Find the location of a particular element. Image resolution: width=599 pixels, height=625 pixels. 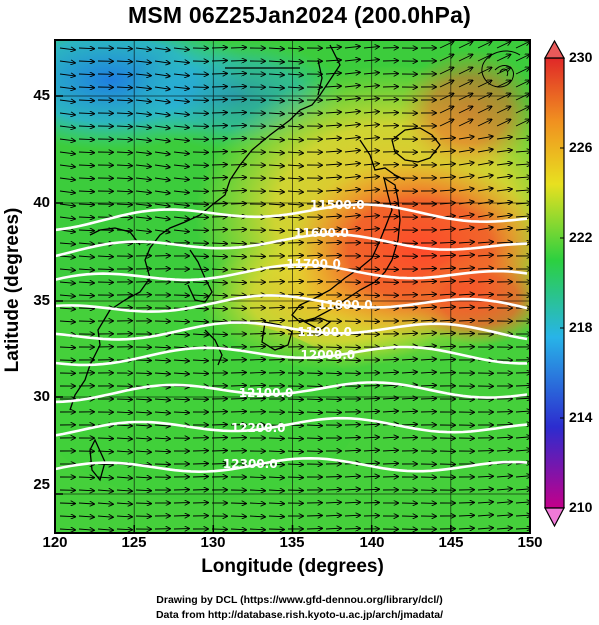

colorbar-min-arrow is located at coordinates (554, 517).